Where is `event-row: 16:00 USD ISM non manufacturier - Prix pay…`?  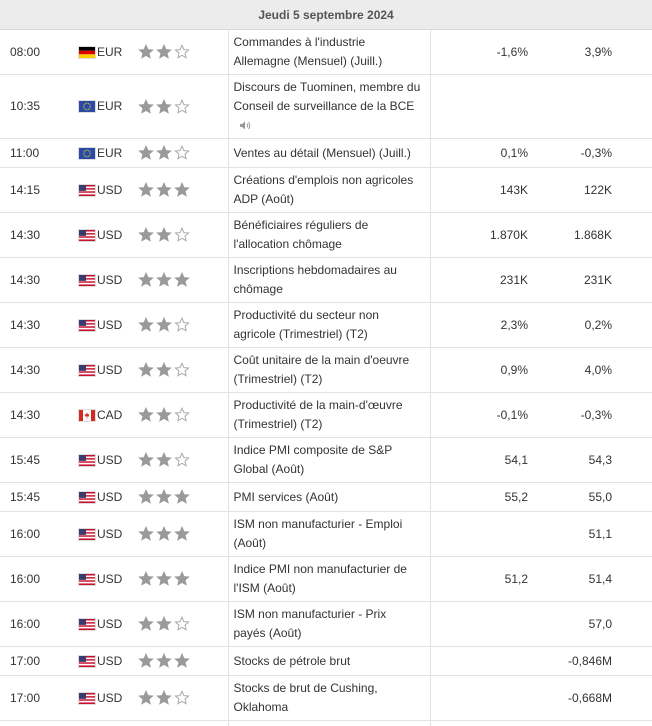
event-row: 16:00 USD ISM non manufacturier - Prix pay… is located at coordinates (326, 624).